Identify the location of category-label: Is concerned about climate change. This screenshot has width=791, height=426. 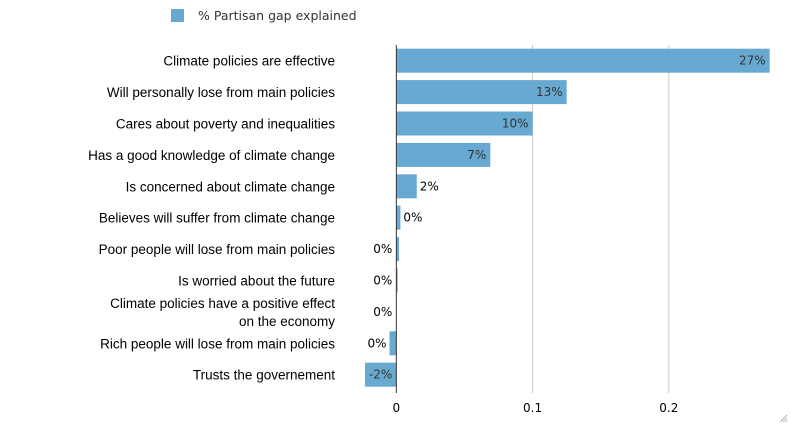
(230, 186).